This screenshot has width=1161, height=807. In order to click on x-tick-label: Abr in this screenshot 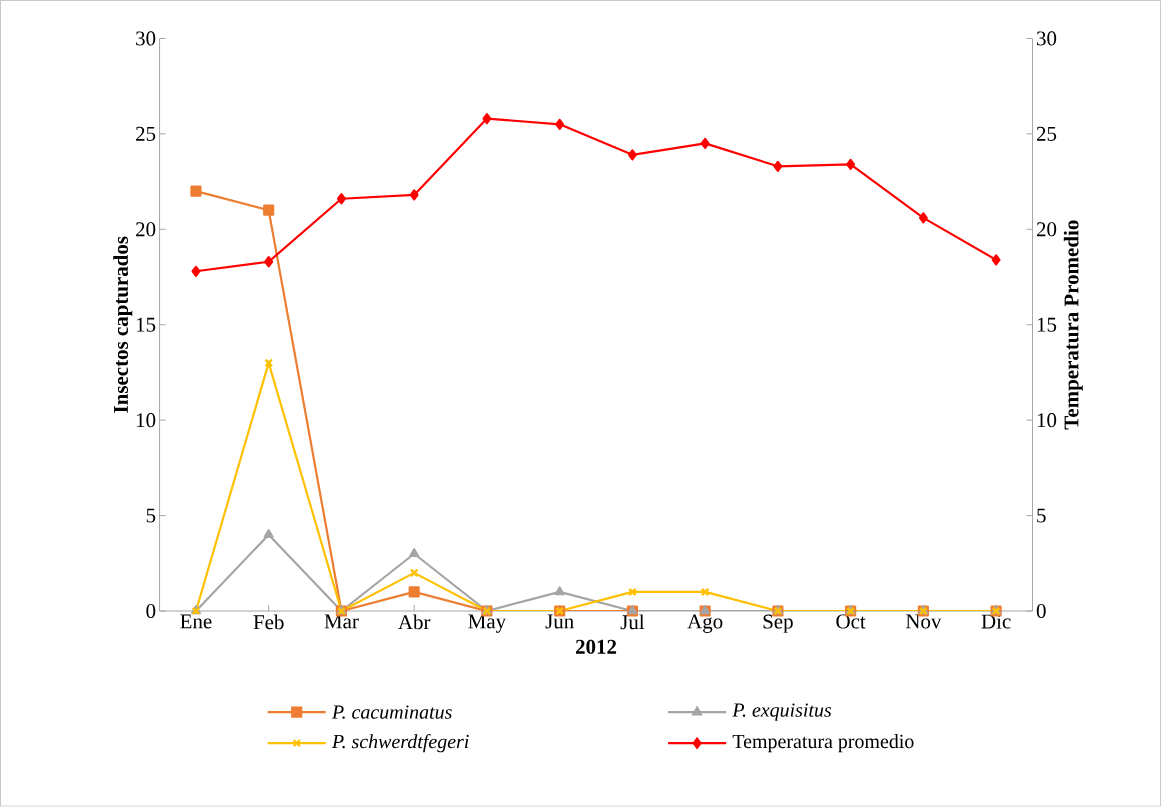, I will do `click(414, 622)`.